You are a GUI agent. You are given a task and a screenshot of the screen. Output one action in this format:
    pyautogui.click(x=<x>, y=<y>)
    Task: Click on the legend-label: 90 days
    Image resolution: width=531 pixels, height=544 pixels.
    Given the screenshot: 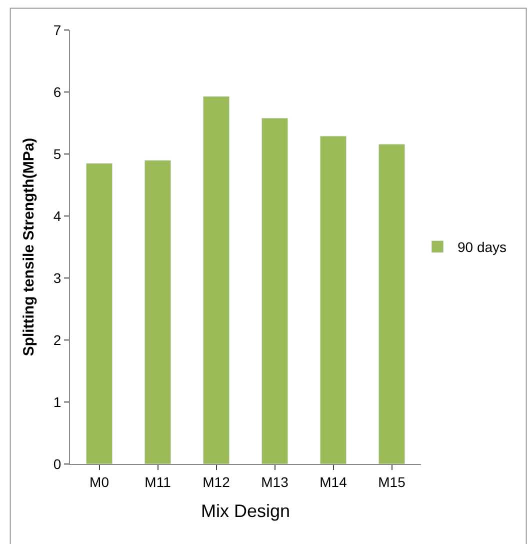 What is the action you would take?
    pyautogui.click(x=482, y=247)
    